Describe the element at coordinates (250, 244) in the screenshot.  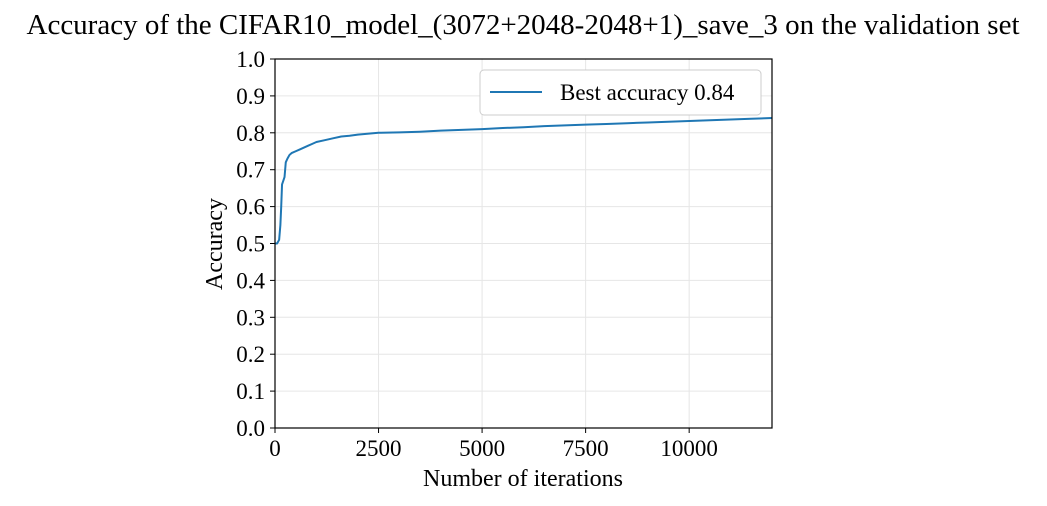
I see `y-tick-label: 0.5` at that location.